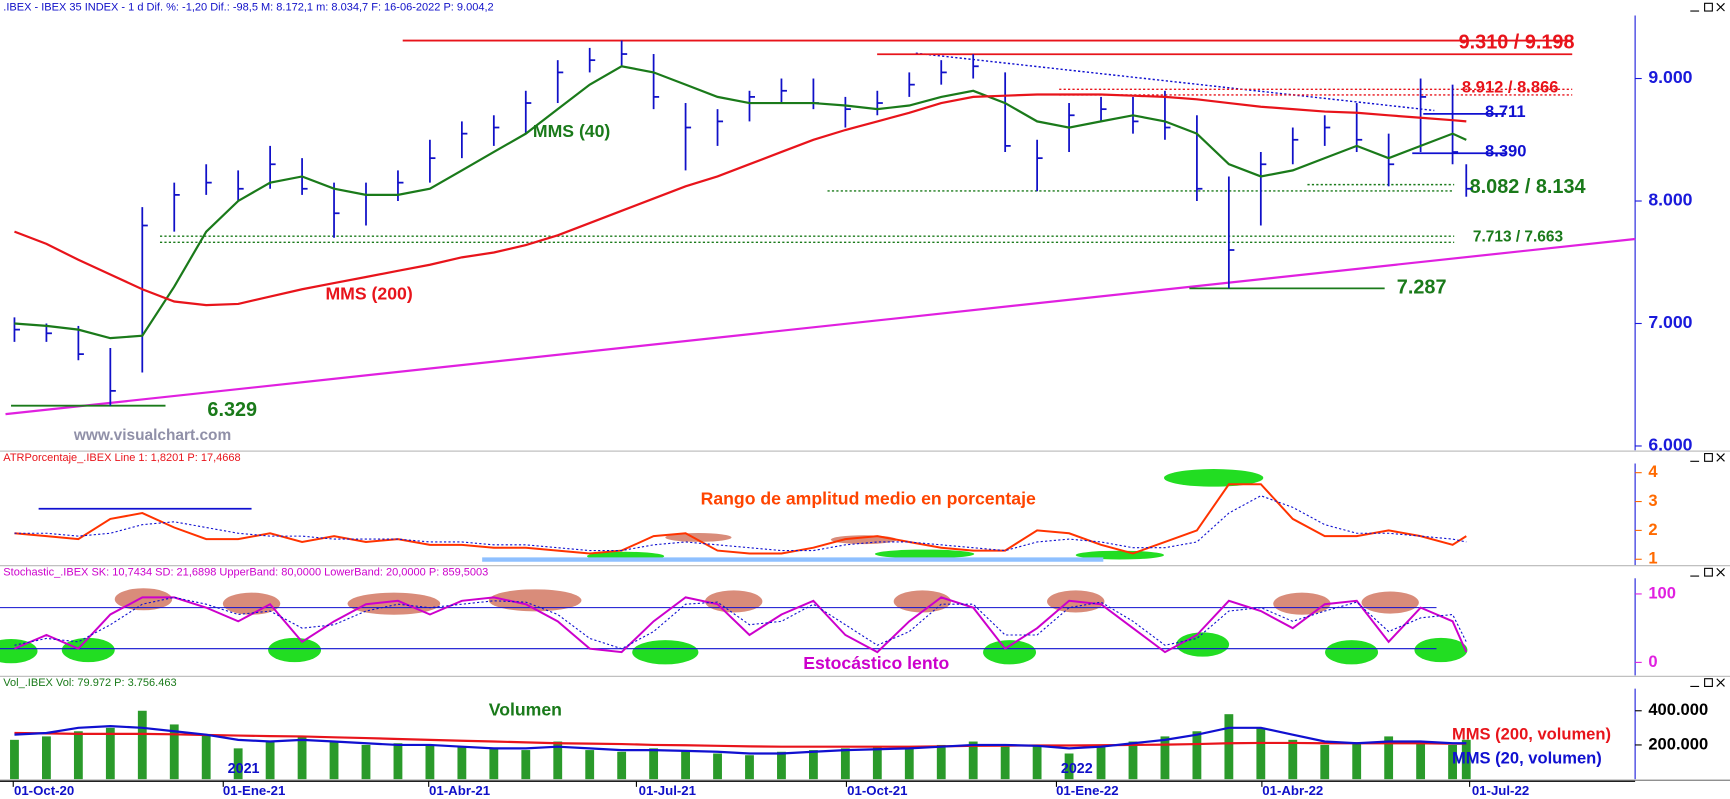 This screenshot has width=1730, height=799. Describe the element at coordinates (876, 663) in the screenshot. I see `panel-annotation: Estocástico lento` at that location.